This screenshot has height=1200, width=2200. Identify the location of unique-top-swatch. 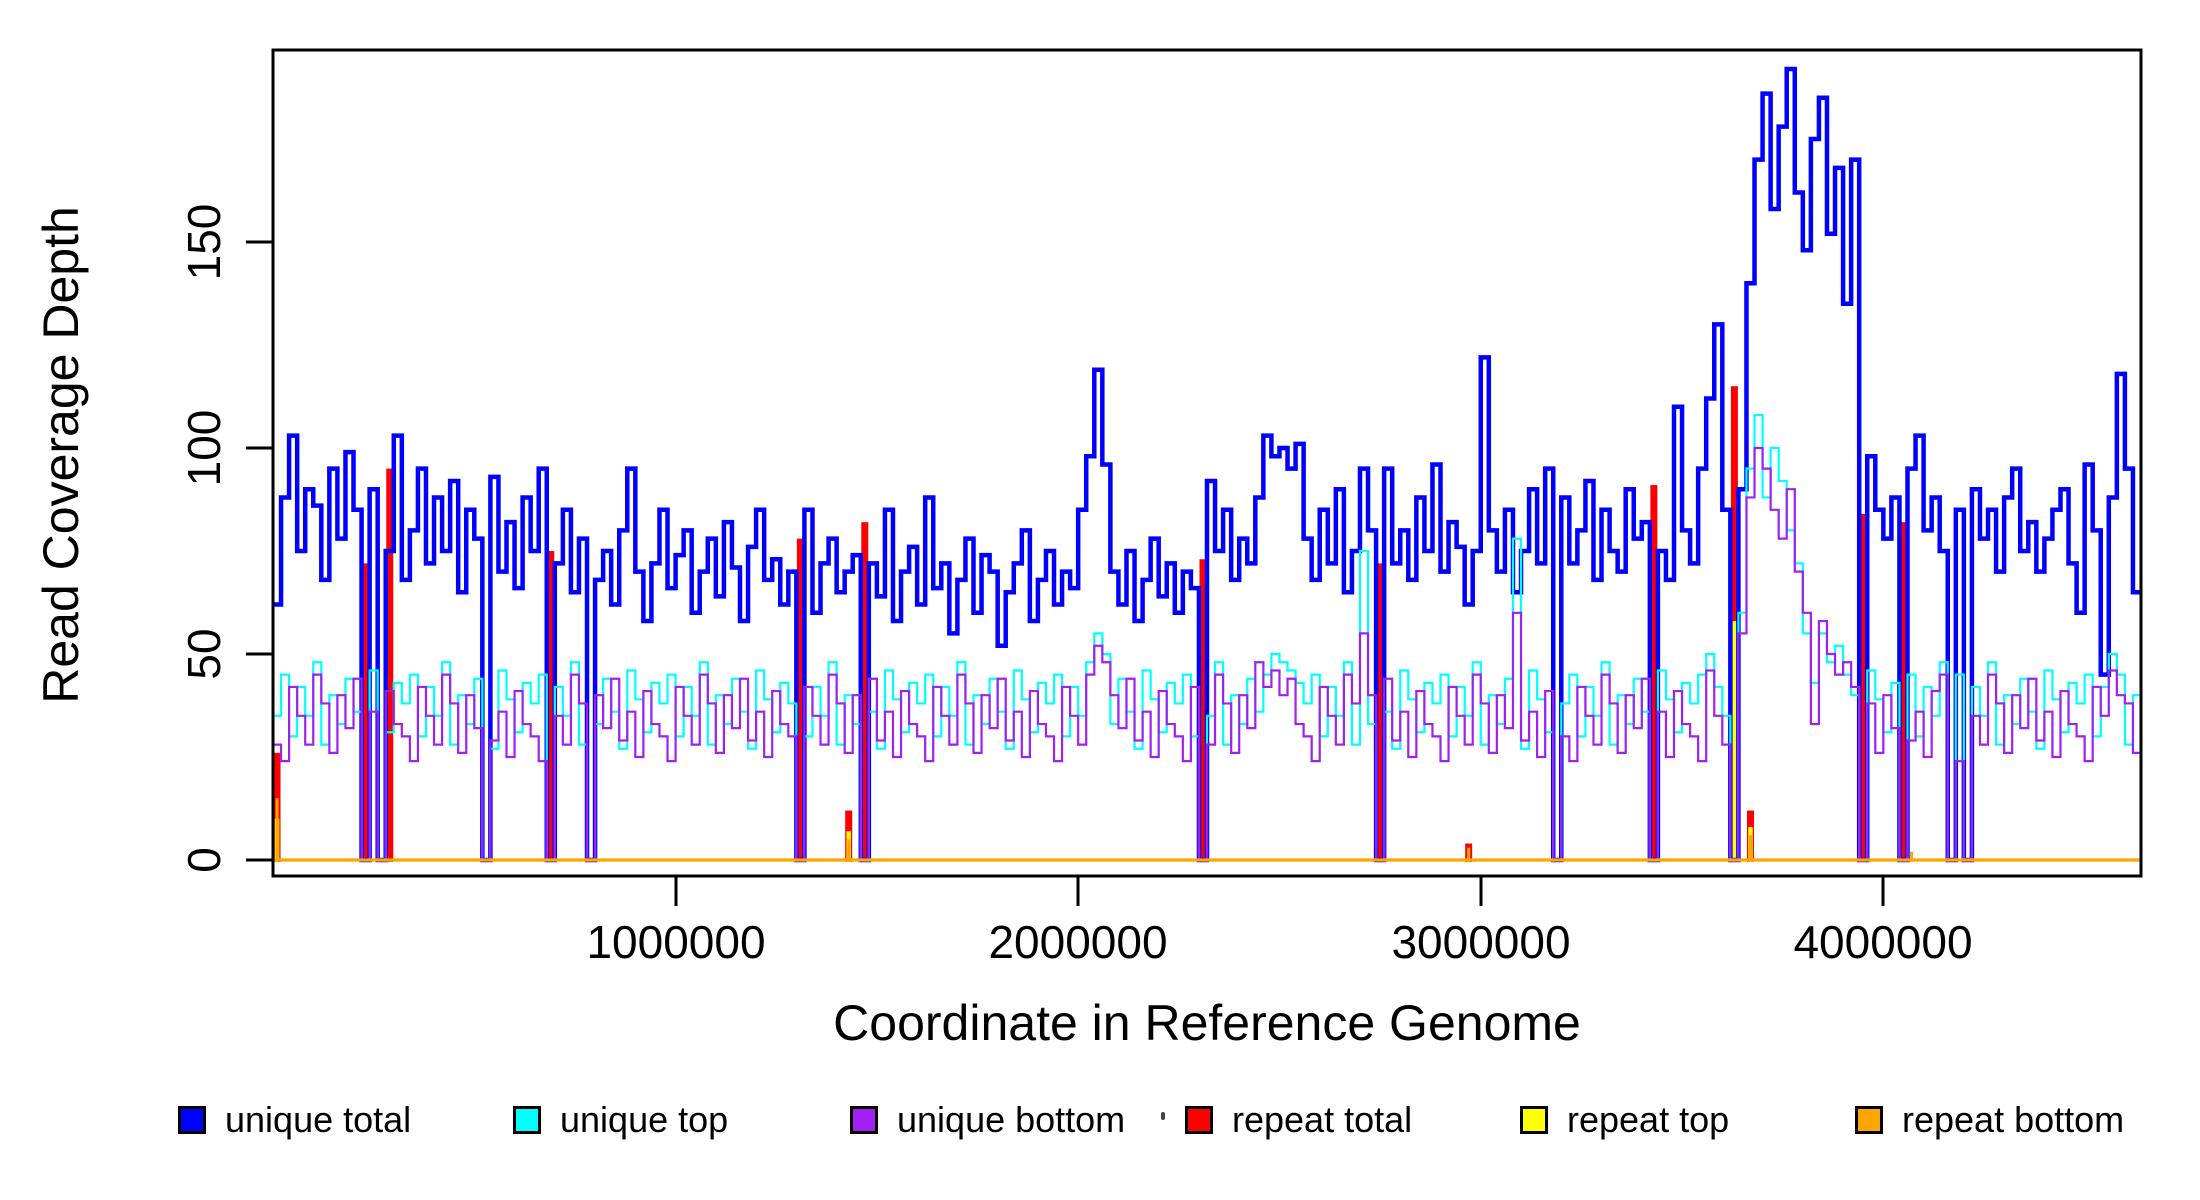
(527, 1120).